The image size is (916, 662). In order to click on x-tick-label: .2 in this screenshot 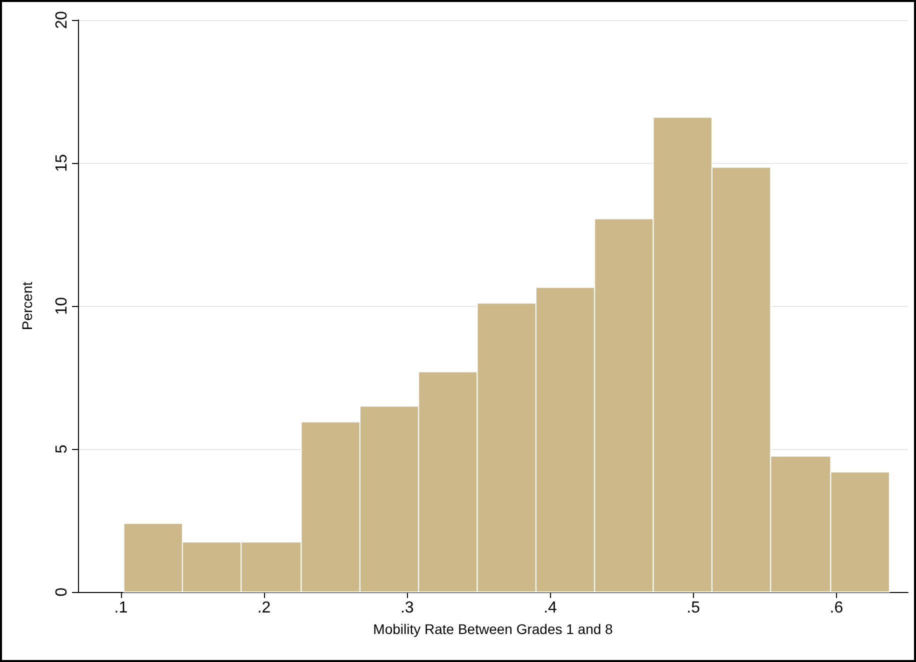, I will do `click(264, 608)`.